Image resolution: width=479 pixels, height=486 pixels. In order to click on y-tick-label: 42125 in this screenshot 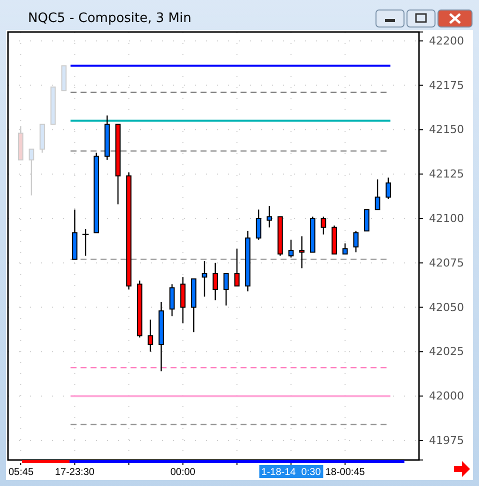, I will do `click(446, 174)`.